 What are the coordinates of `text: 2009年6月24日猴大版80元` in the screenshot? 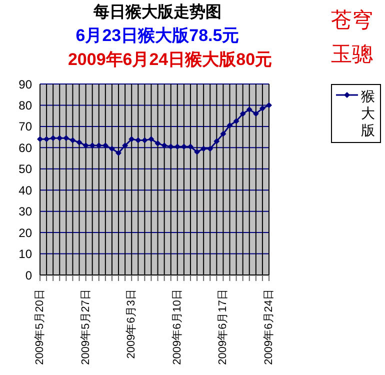 It's located at (170, 60).